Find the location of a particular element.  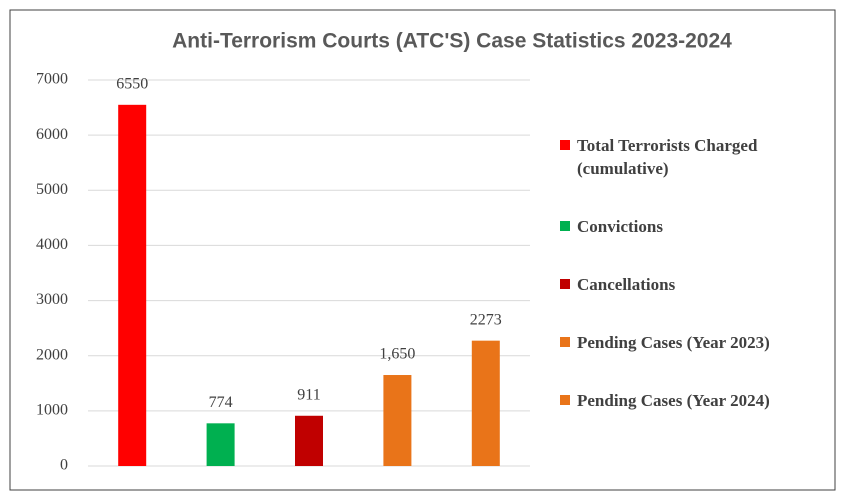

y-tick-label: 7000 is located at coordinates (52, 79).